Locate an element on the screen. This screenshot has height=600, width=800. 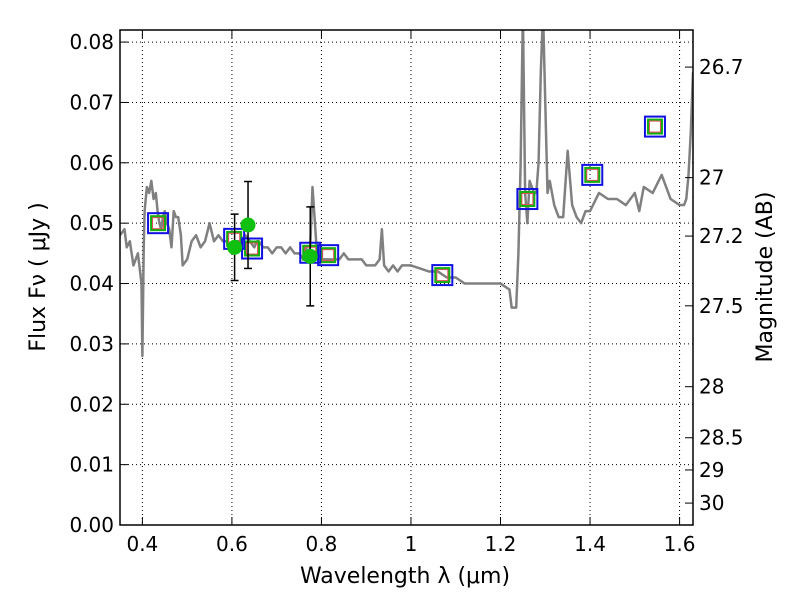
y-tick-label: 0.01 is located at coordinates (91, 465).